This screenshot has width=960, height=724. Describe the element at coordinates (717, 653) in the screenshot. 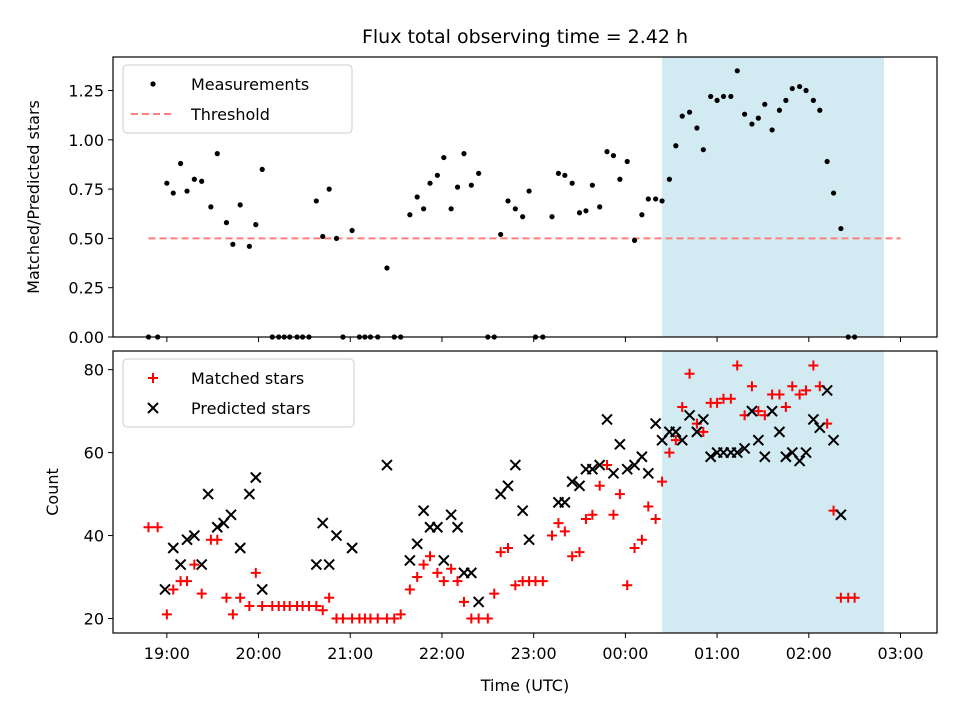

I see `x-tick-label: 01:00` at that location.